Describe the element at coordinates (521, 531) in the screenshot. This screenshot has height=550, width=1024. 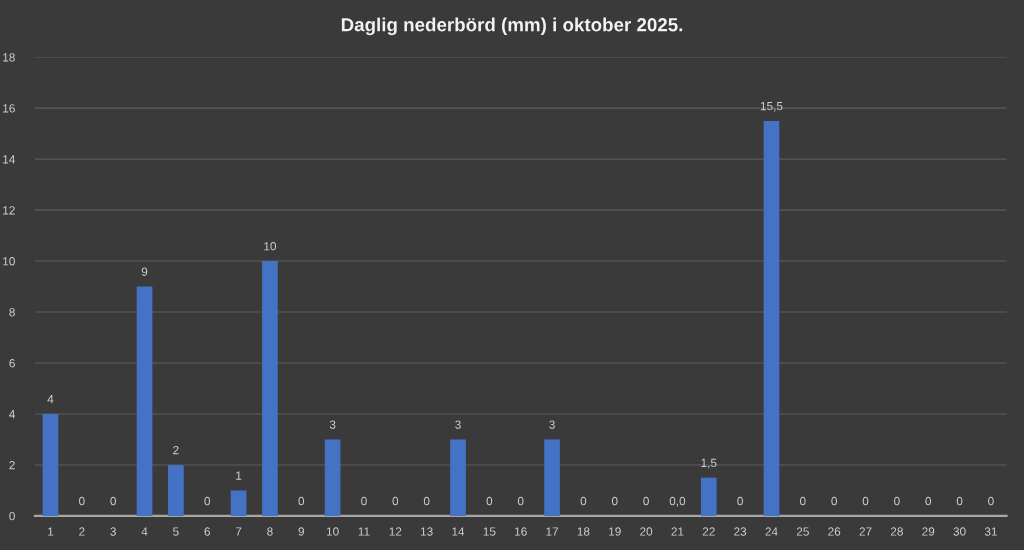
I see `x-tick-label: 16` at that location.